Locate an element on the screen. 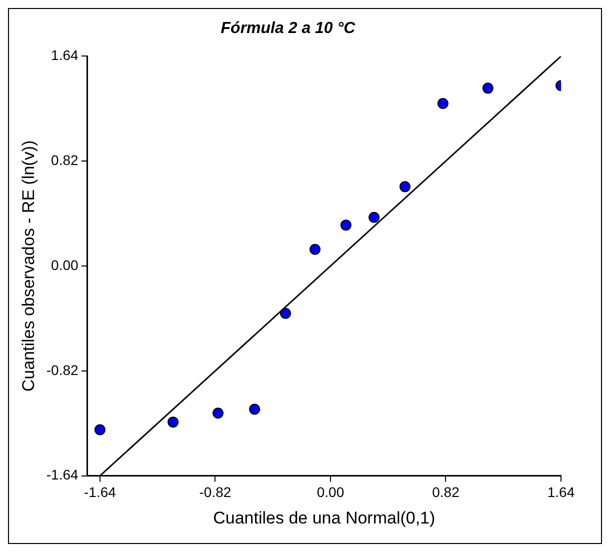 The height and width of the screenshot is (552, 610). chart-title: Fórmula 2 a 10 °C is located at coordinates (288, 29).